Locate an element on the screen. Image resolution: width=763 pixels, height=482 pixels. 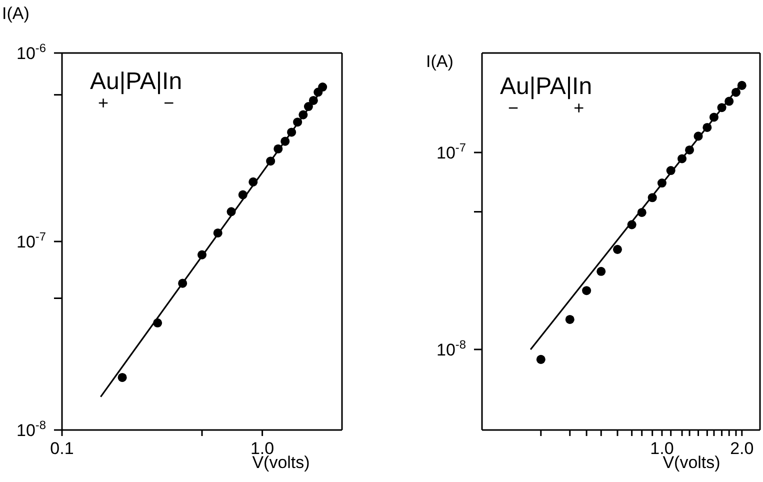
y-tick-label: 10$^{-6}$ is located at coordinates (31, 52).